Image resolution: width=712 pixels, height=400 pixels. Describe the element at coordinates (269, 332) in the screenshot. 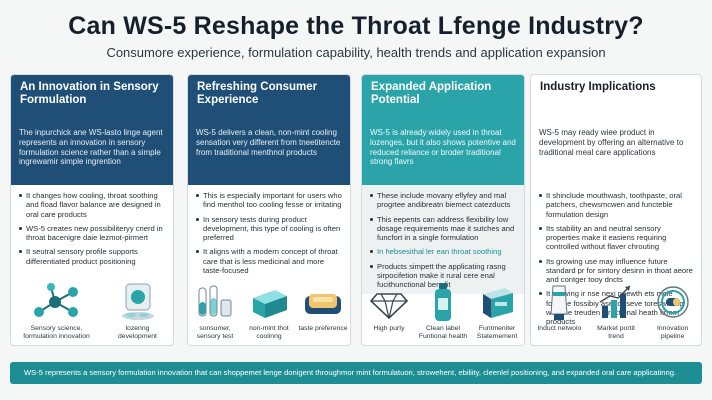

I see `icon-label: non-mint thot coolinng` at that location.